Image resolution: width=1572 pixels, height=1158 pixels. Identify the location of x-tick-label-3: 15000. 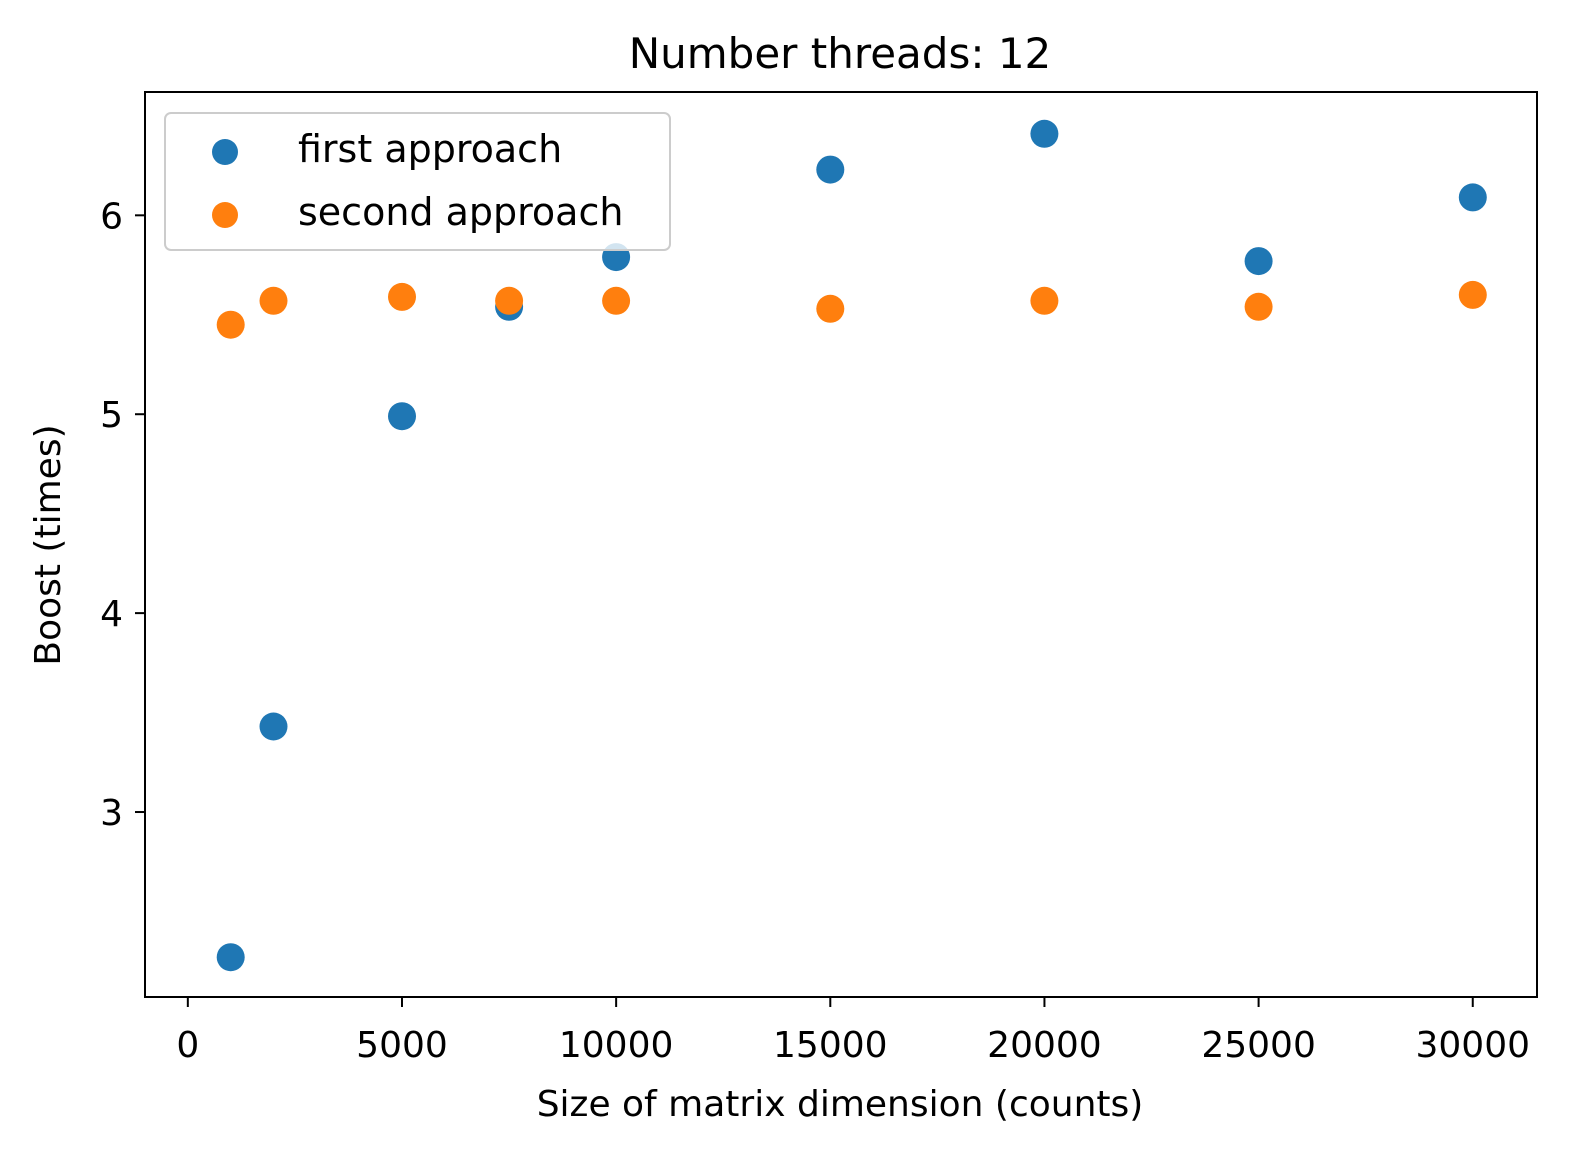
(830, 1045).